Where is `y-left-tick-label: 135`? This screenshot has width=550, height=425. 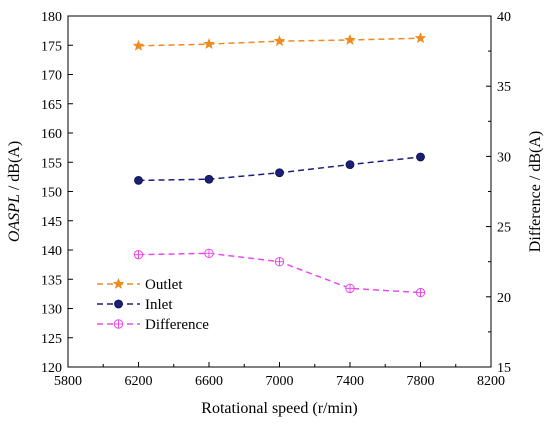
y-left-tick-label: 135 is located at coordinates (51, 280).